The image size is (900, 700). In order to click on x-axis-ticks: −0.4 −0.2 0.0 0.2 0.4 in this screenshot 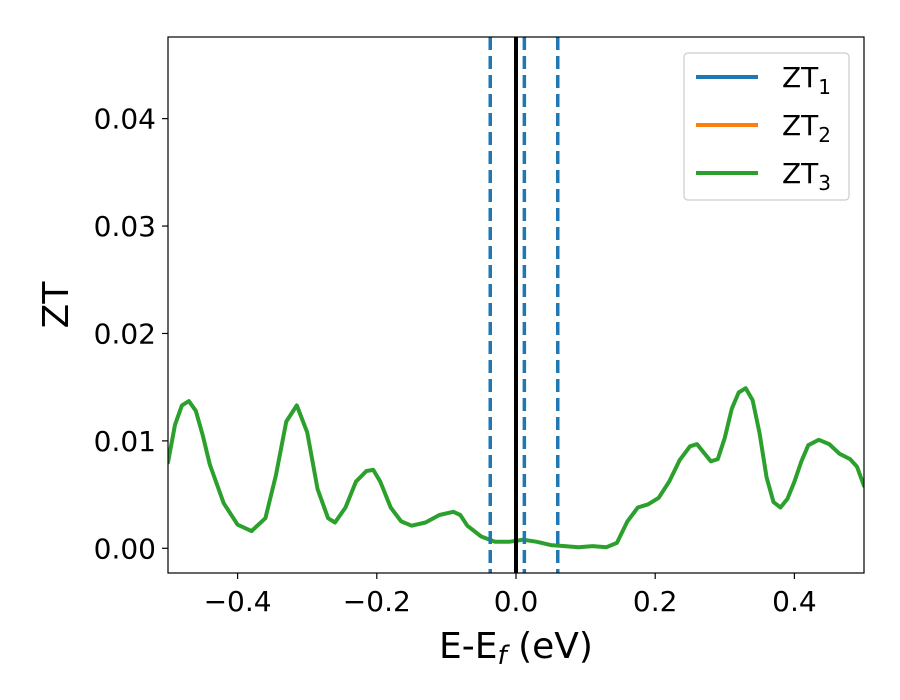, I will do `click(510, 595)`.